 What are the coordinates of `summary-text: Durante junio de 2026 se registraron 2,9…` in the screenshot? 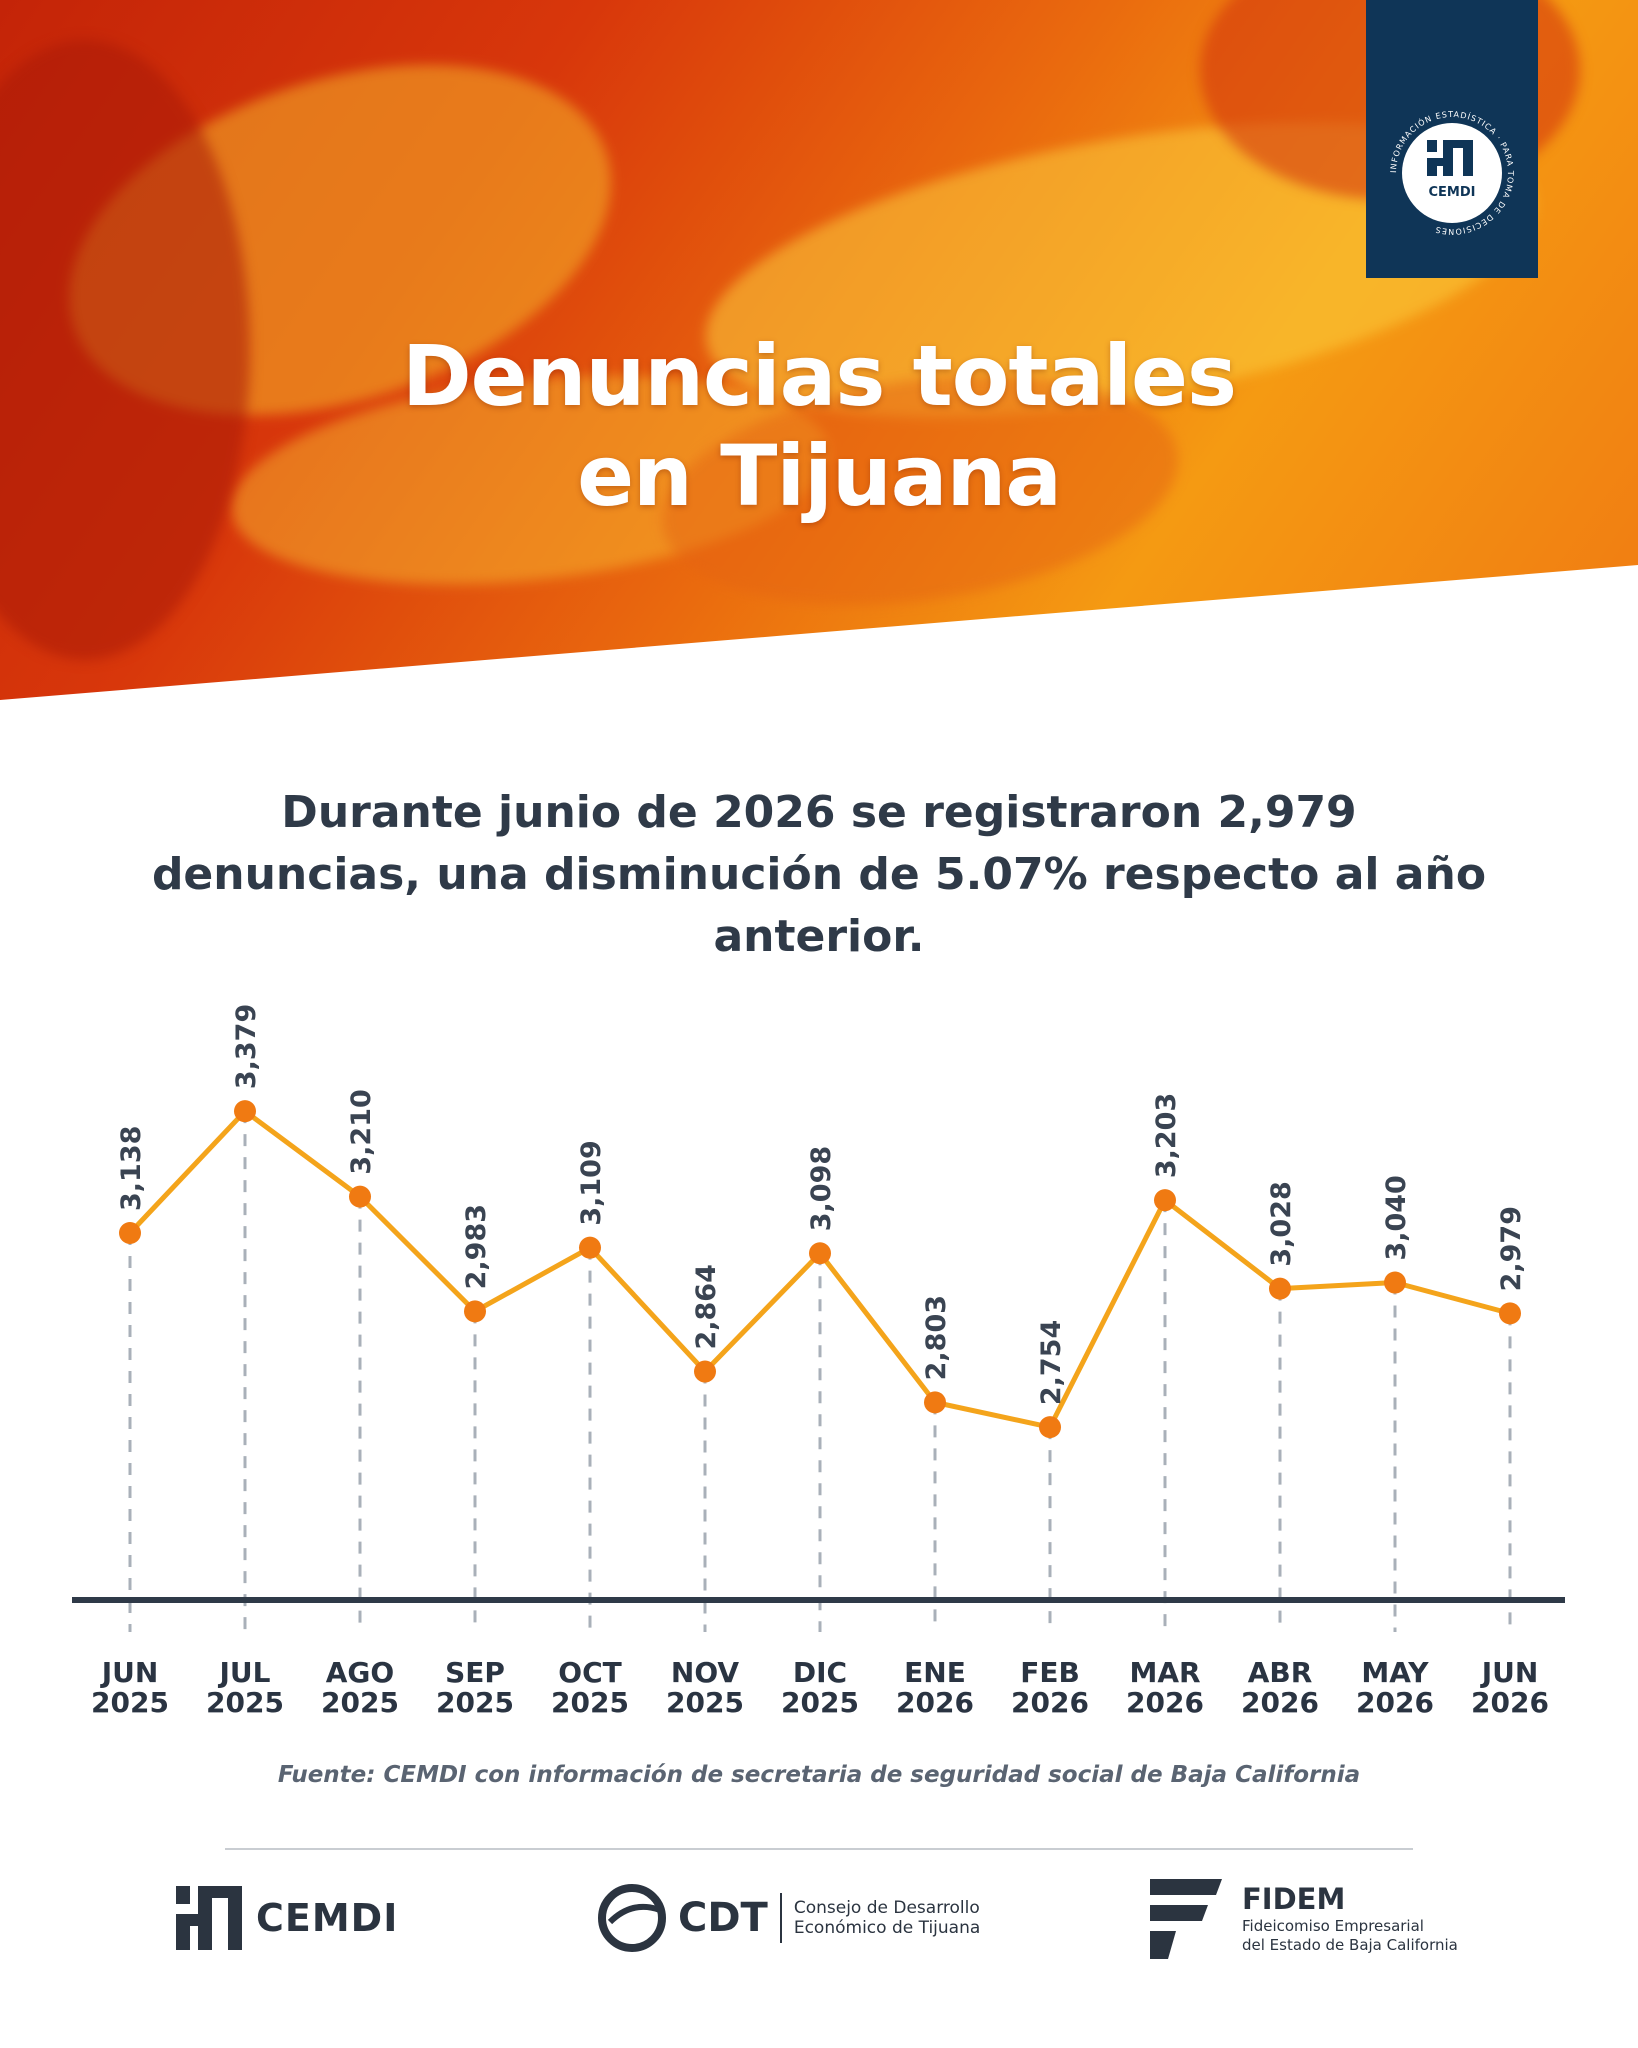 It's located at (819, 874).